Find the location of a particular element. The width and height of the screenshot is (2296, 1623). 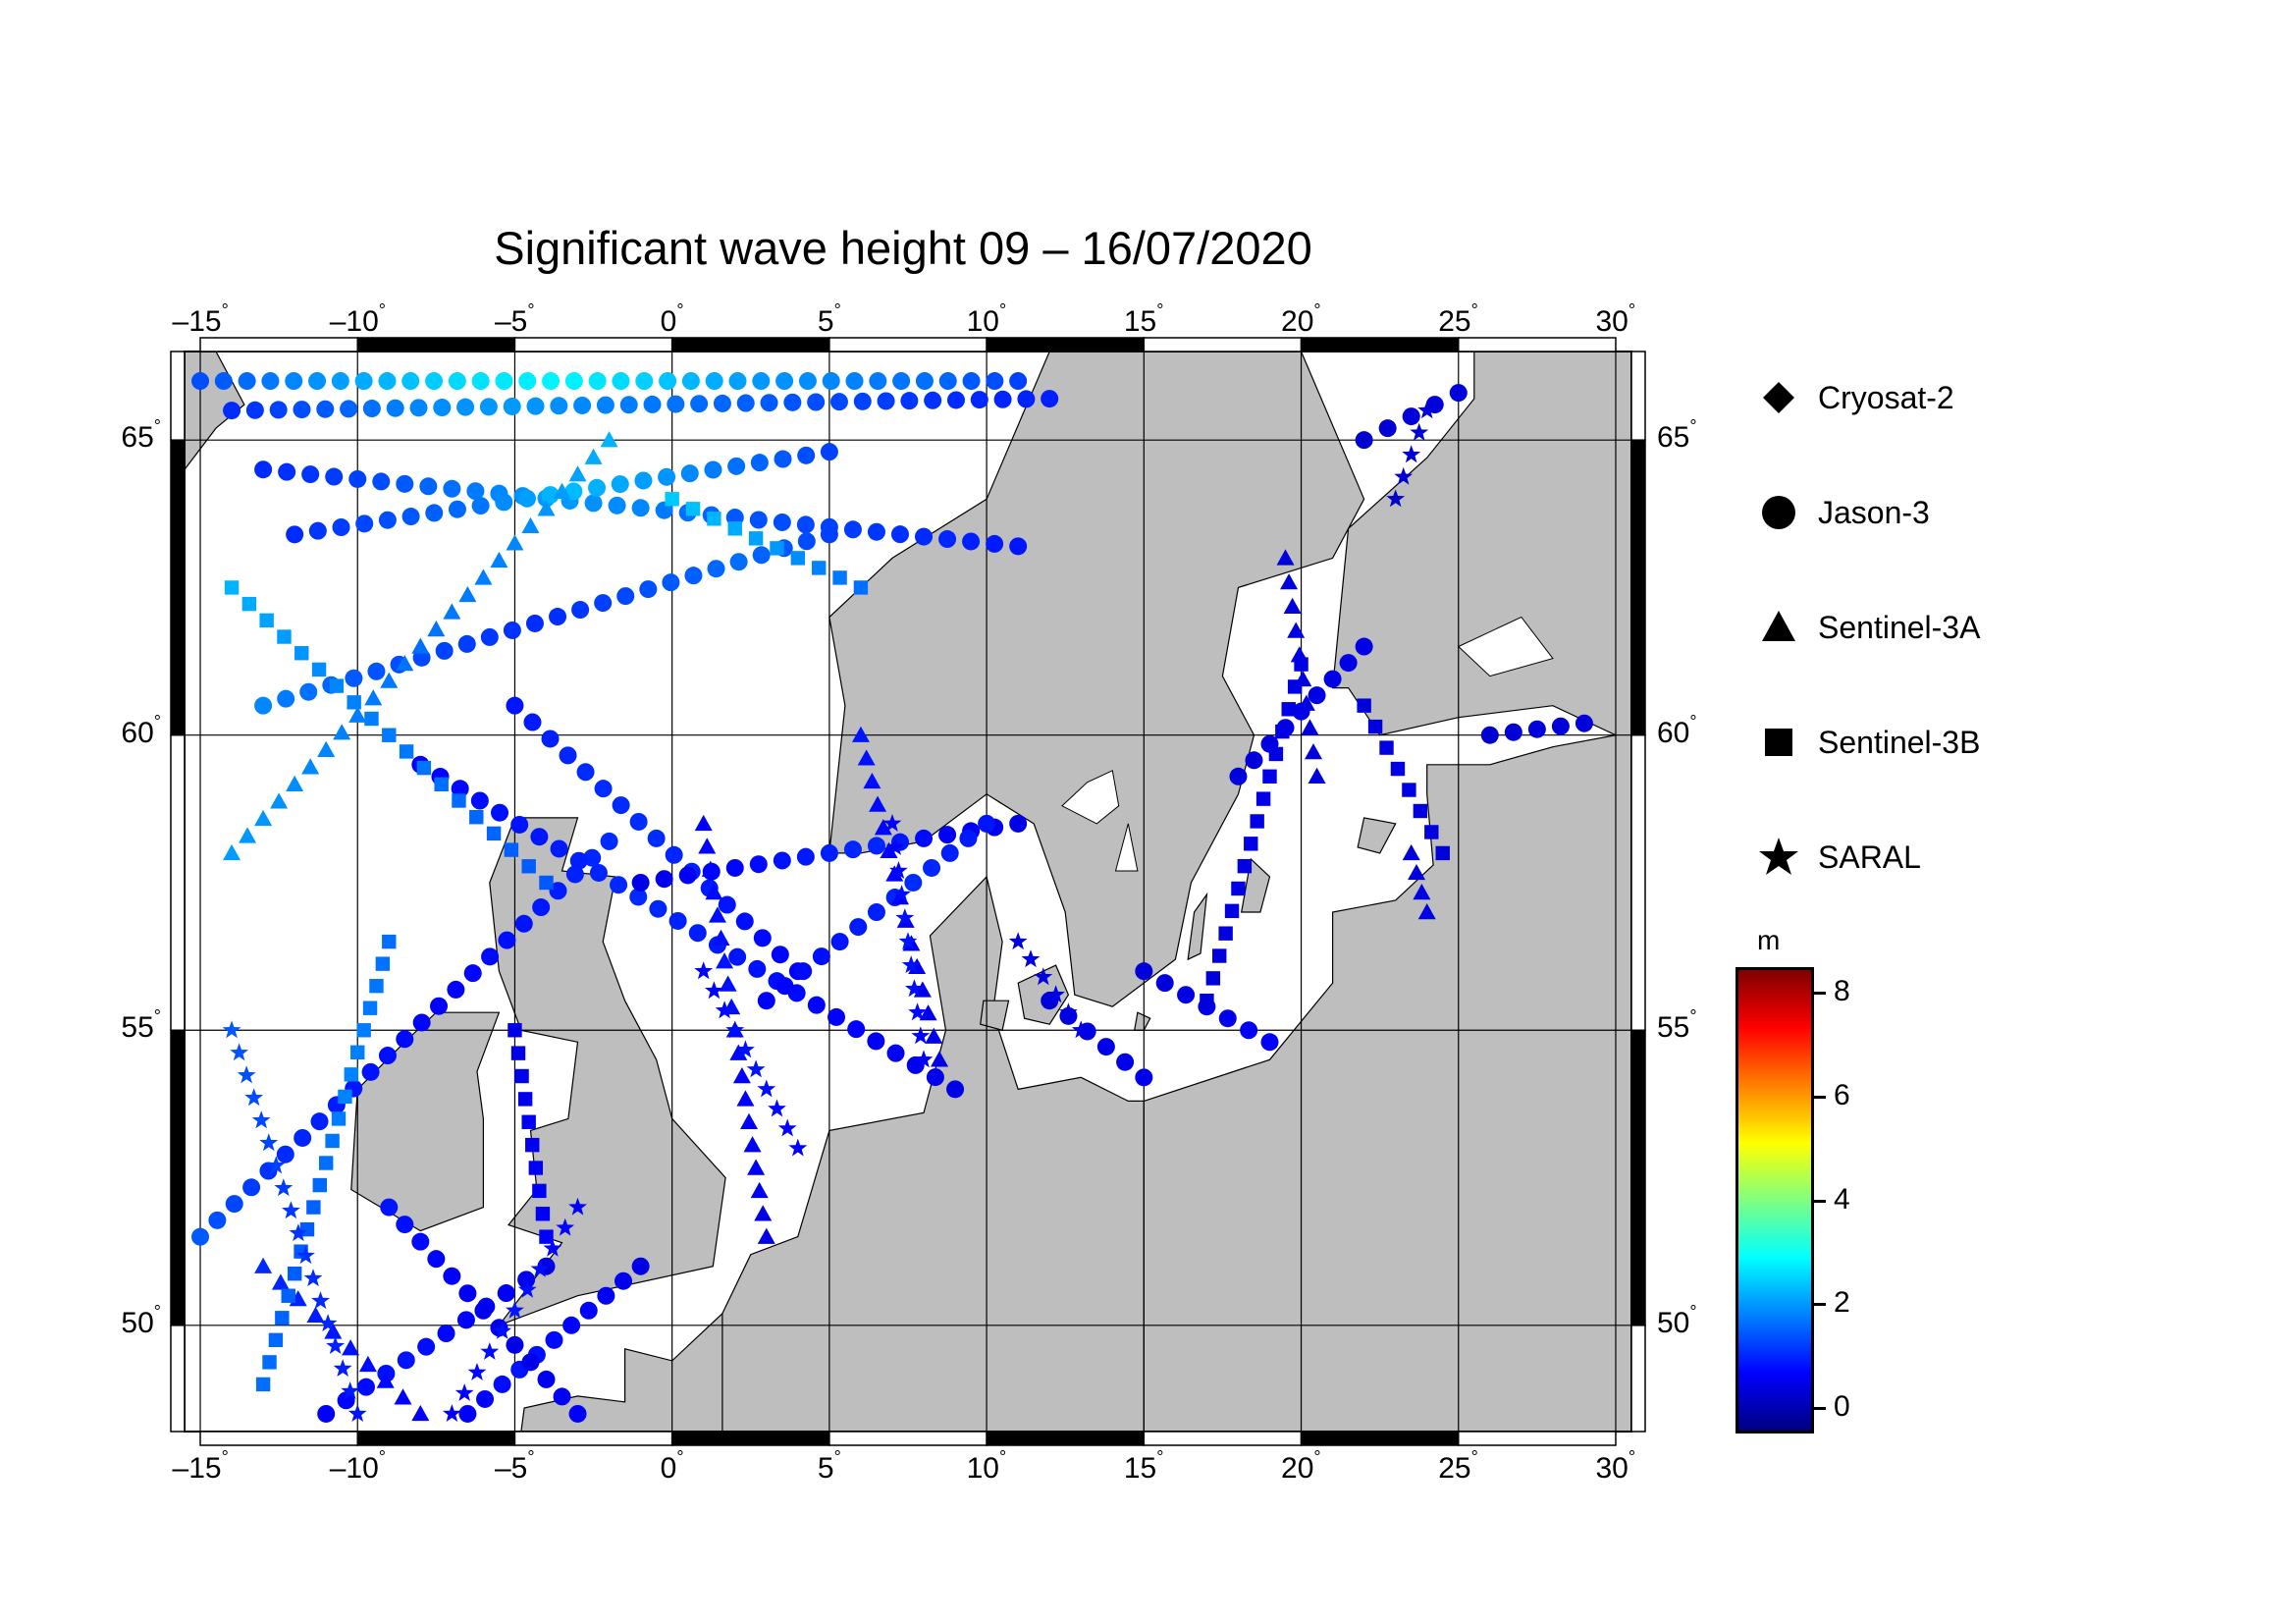

right-lat-tick: 50° is located at coordinates (1677, 1320).